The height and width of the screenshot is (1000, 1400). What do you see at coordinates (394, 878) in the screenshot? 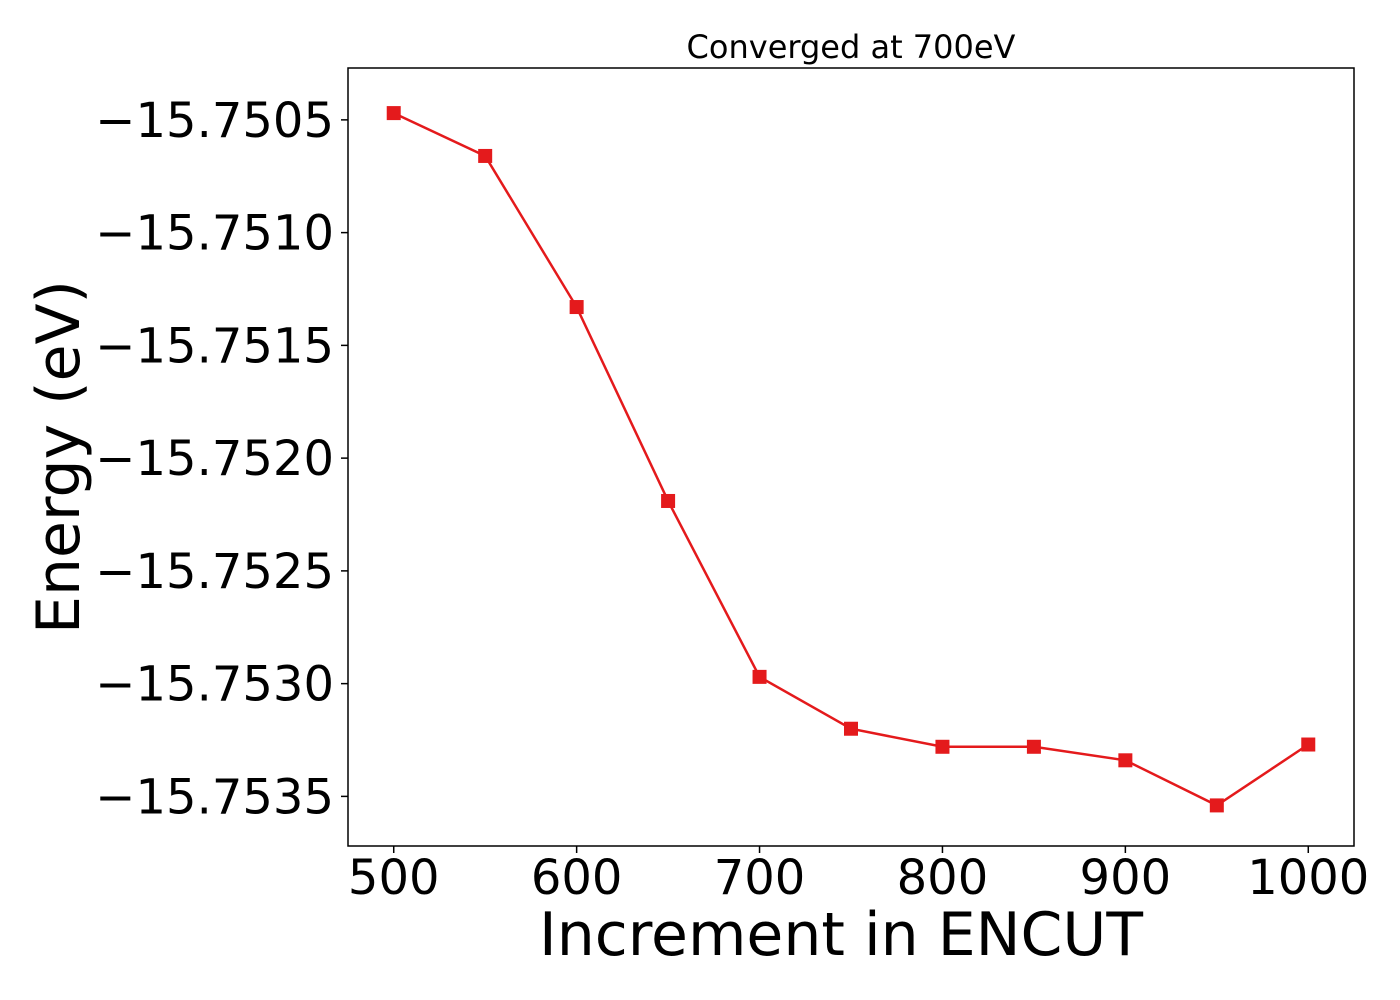
I see `x-tick-label: 500` at bounding box center [394, 878].